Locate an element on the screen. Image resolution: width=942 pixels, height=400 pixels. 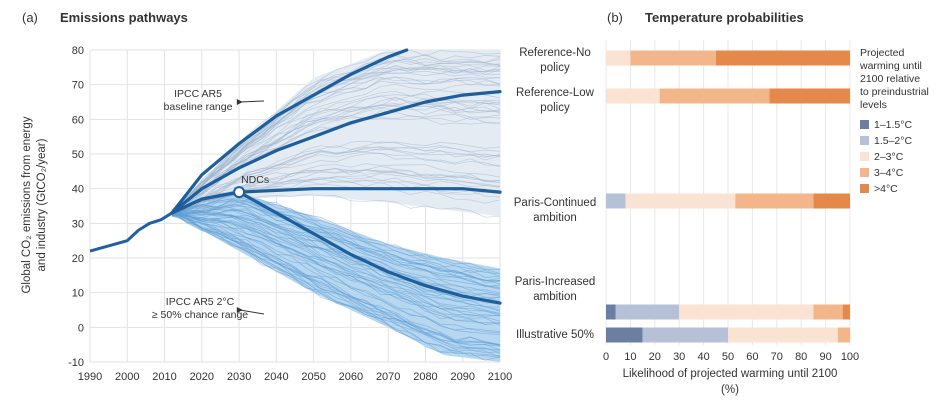
legend-label: 1.5–2°C is located at coordinates (893, 141).